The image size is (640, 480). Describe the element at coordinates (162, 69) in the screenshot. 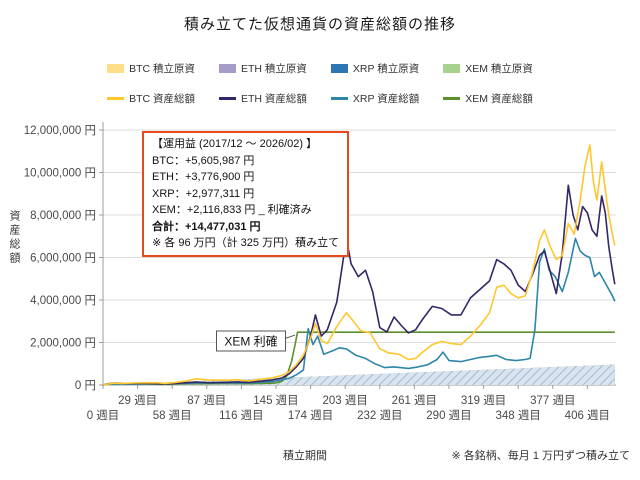

I see `legend-label: BTC 積立原資` at that location.